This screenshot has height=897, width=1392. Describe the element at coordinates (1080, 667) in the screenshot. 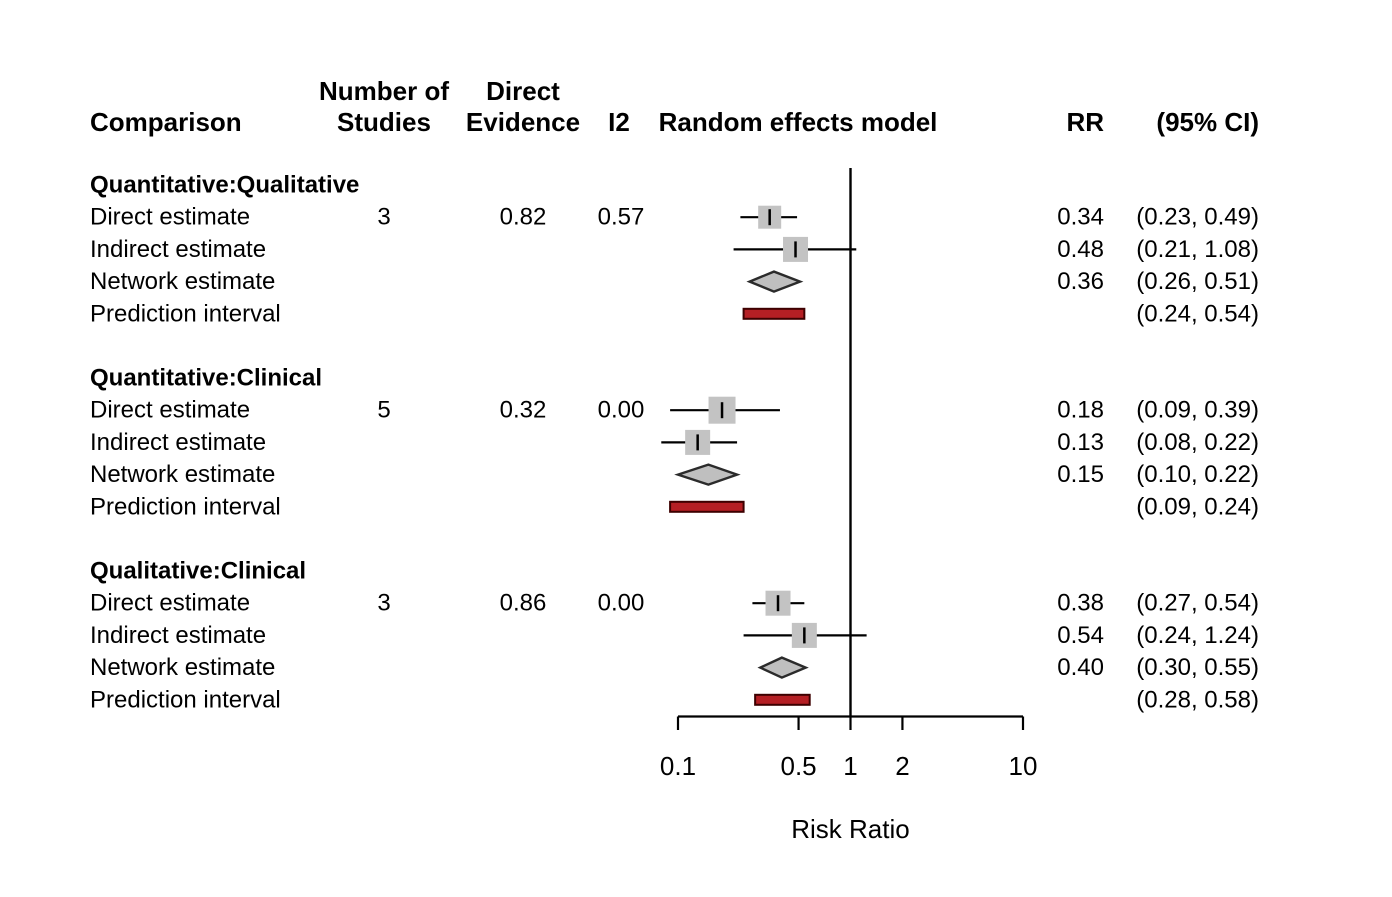

I see `rr-value: 0.40` at that location.